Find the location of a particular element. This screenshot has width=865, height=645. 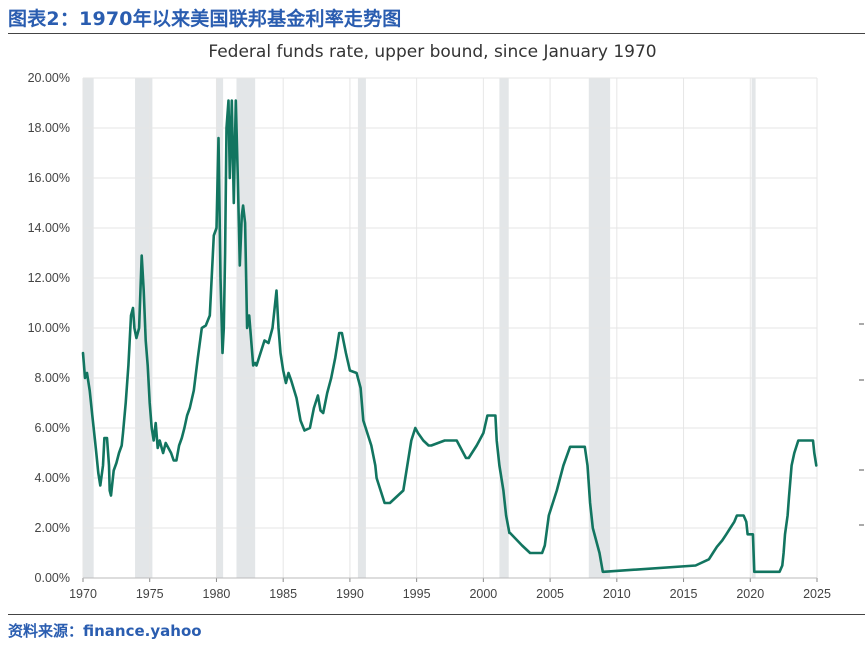

x-tick-label: 2015 is located at coordinates (684, 594).